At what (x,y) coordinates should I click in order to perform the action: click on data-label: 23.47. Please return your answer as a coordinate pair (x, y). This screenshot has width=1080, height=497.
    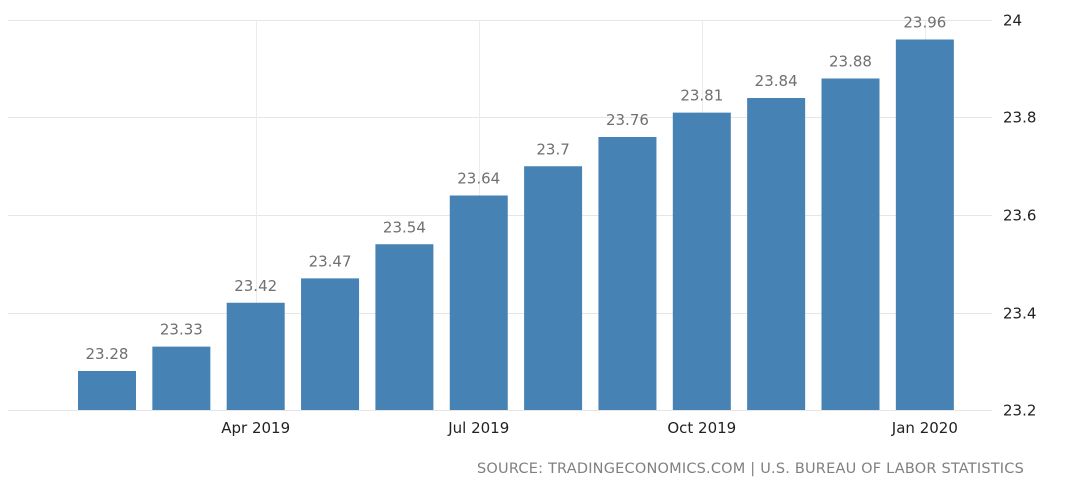
    Looking at the image, I should click on (330, 261).